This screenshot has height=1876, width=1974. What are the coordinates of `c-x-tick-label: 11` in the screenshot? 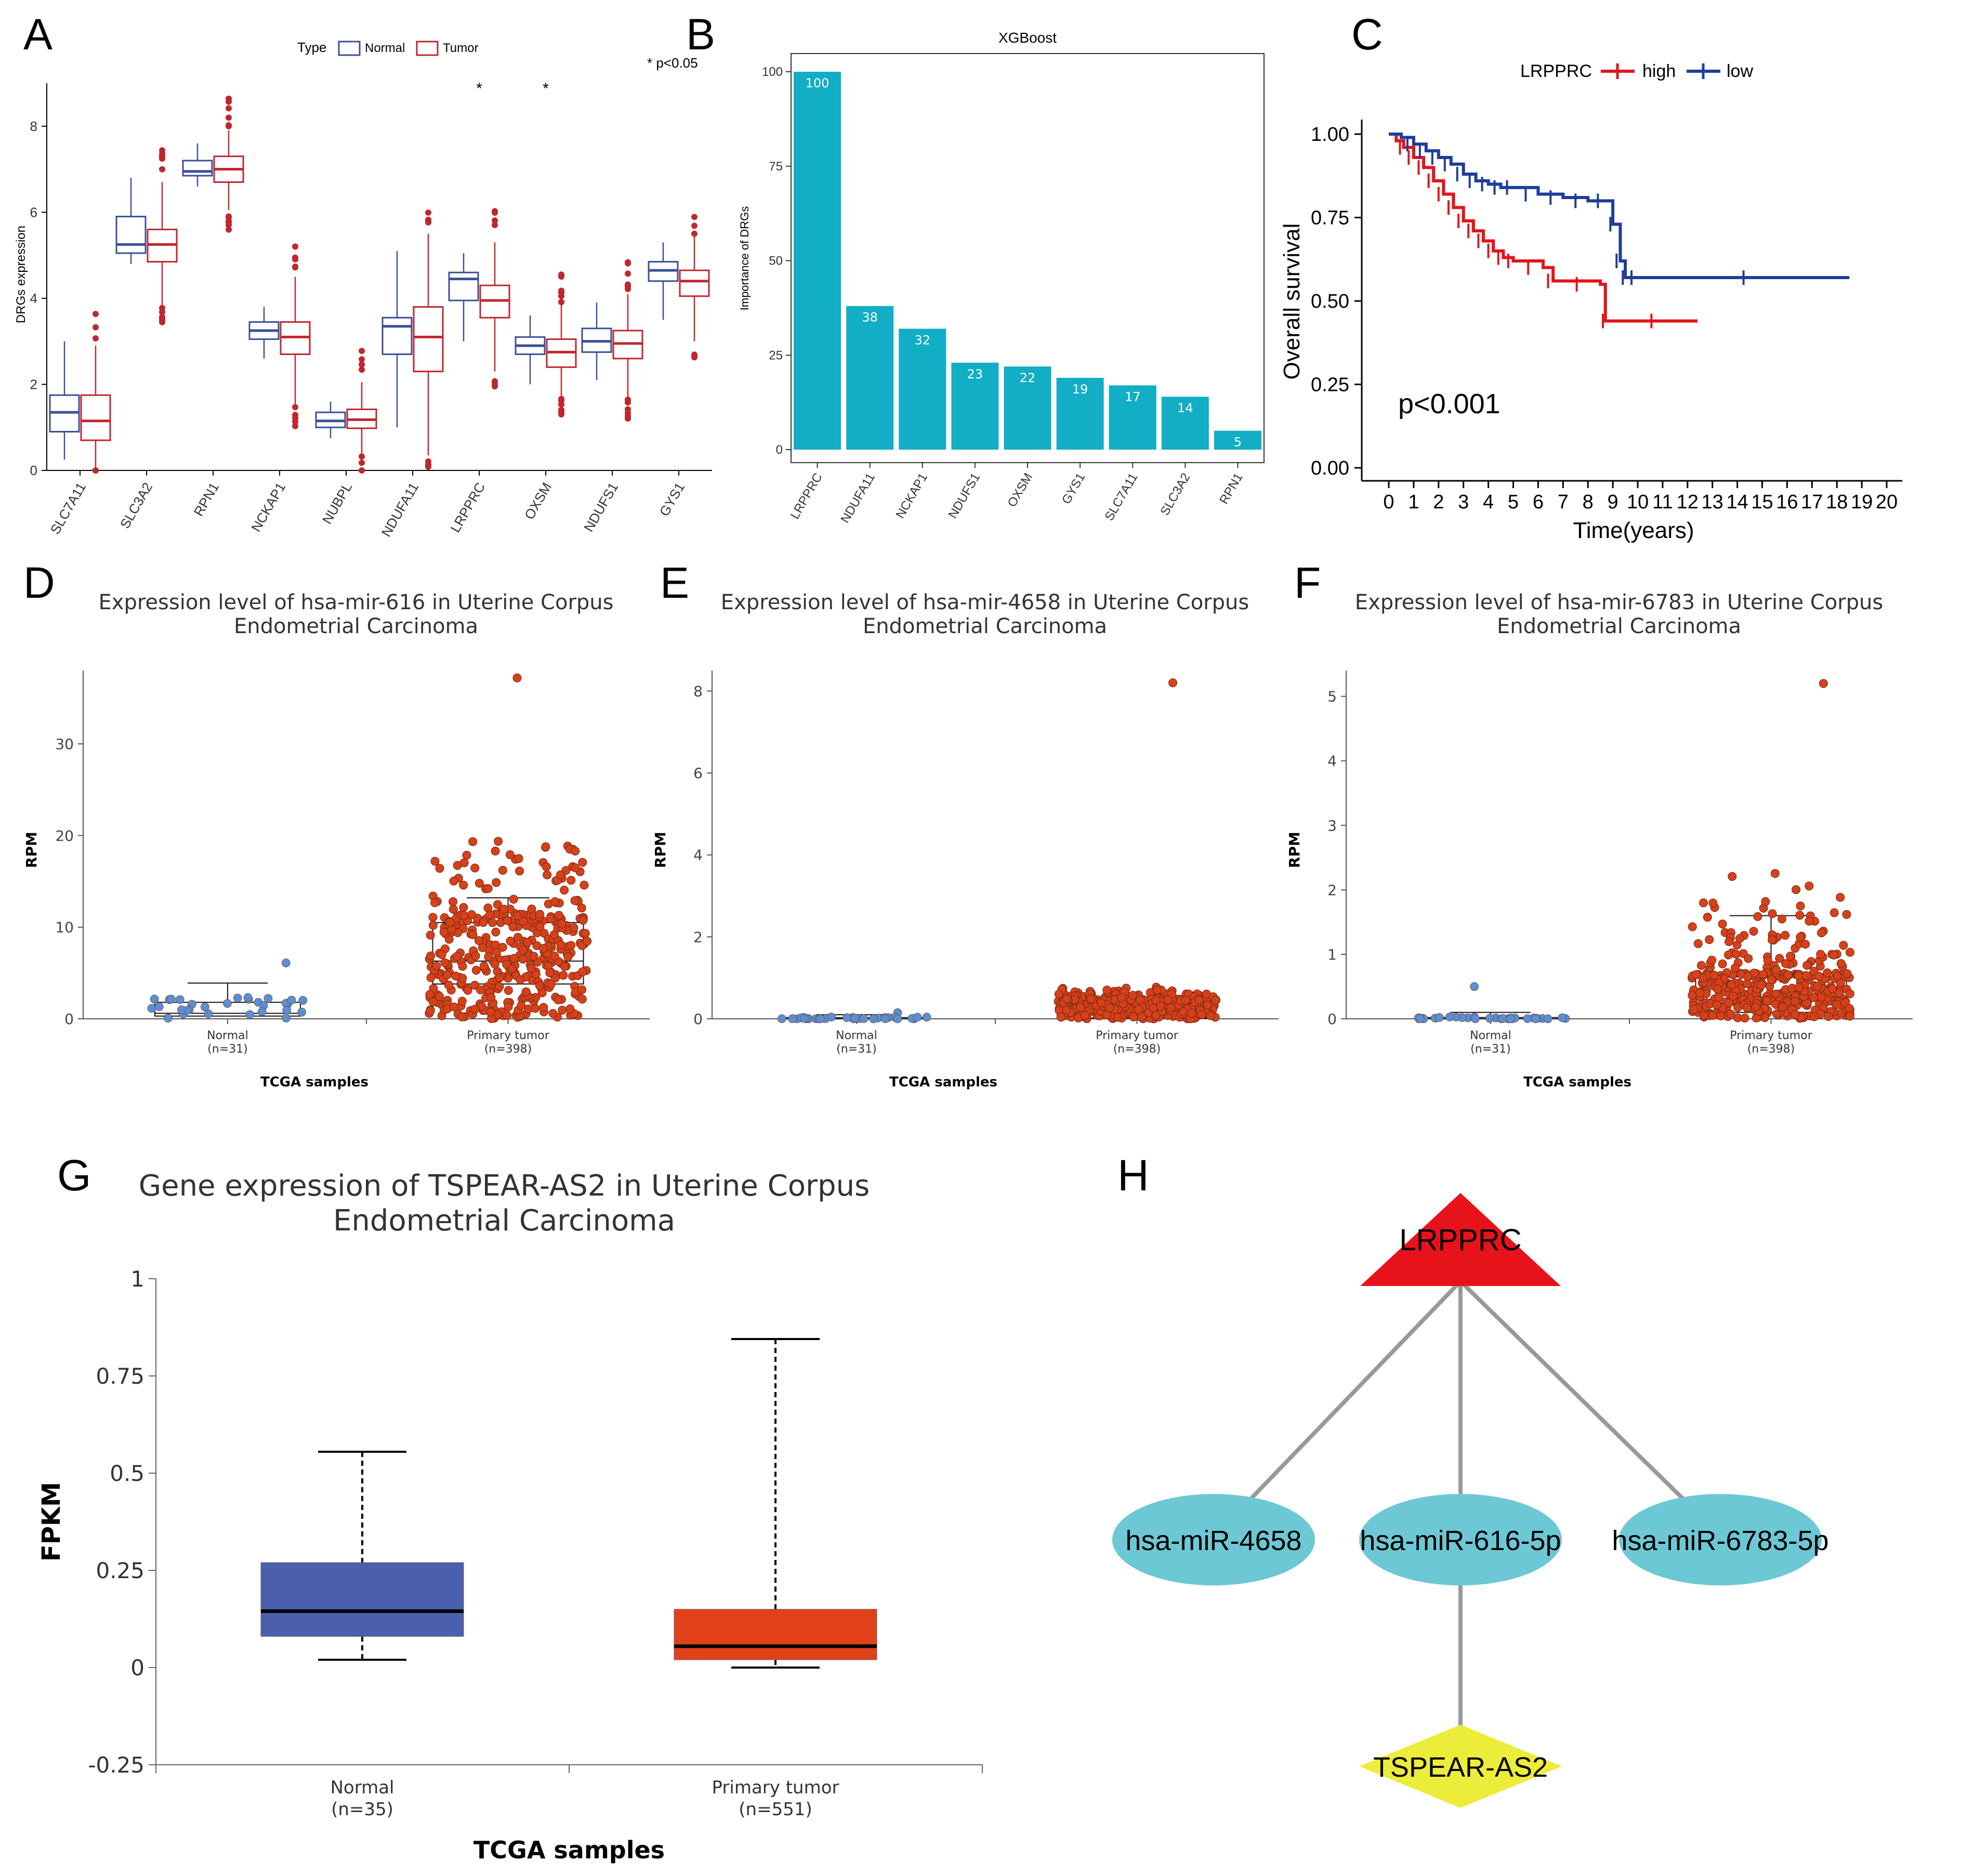 It's located at (1662, 502).